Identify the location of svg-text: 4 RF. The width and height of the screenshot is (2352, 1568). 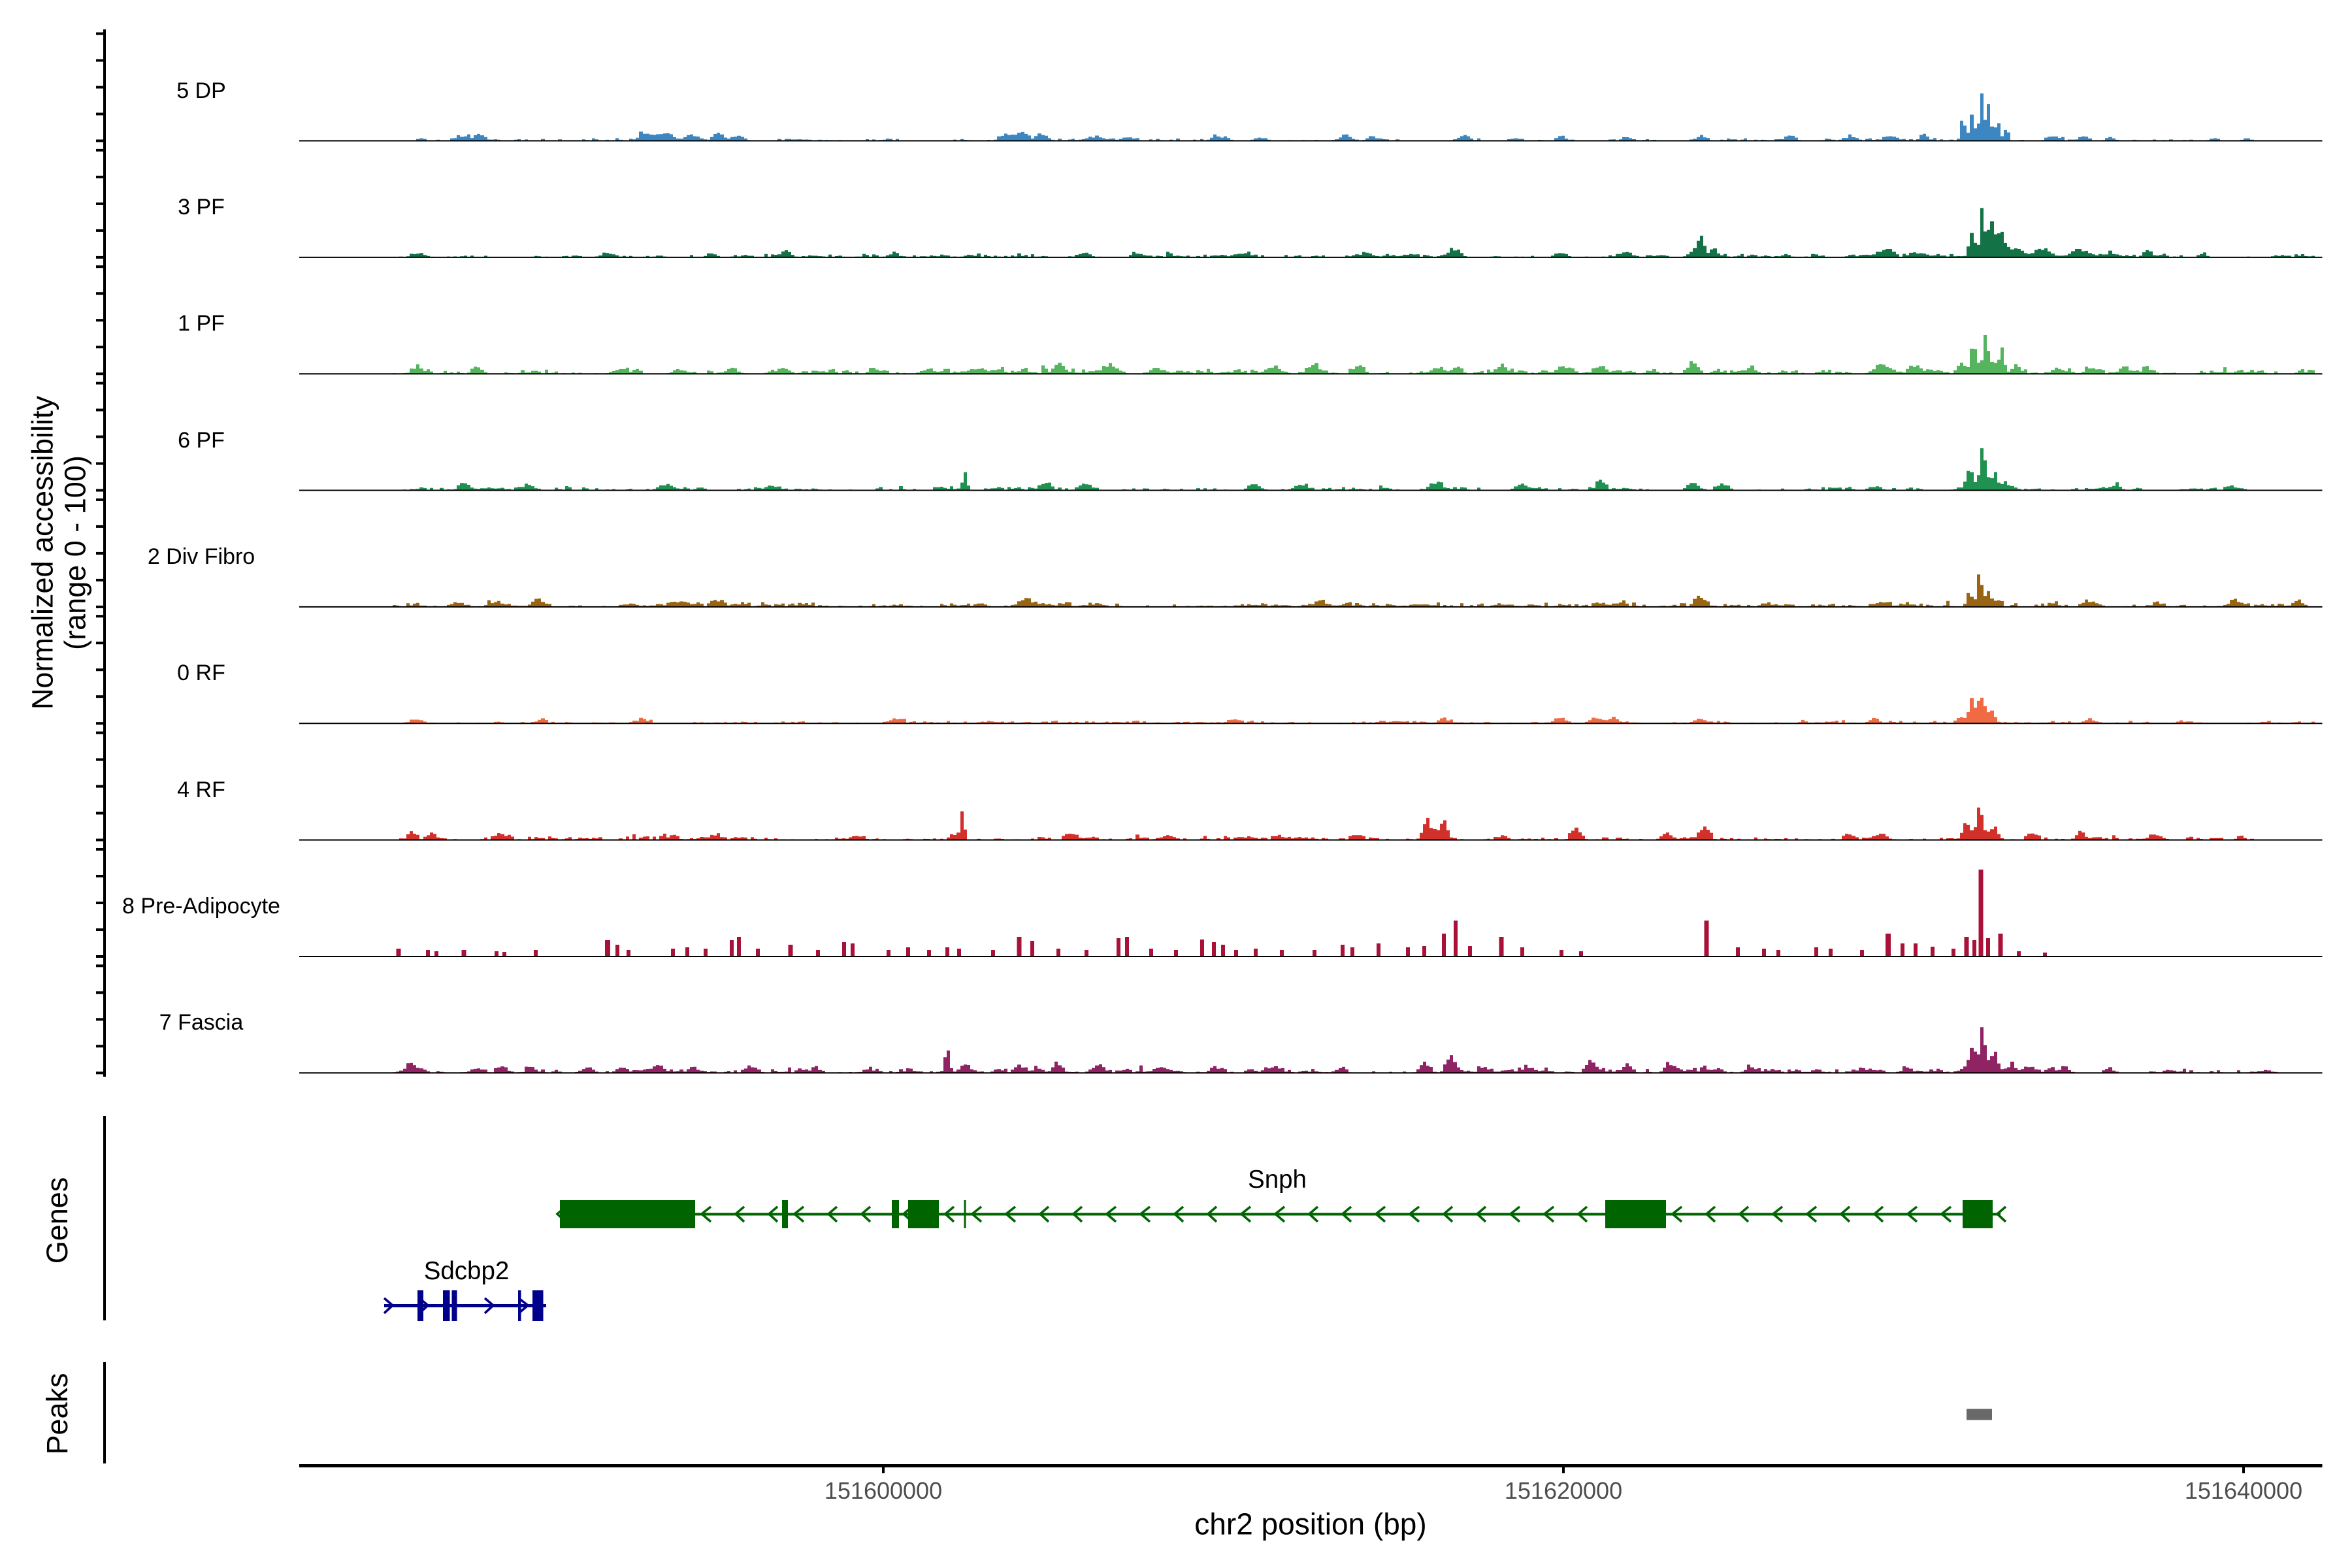
(201, 789).